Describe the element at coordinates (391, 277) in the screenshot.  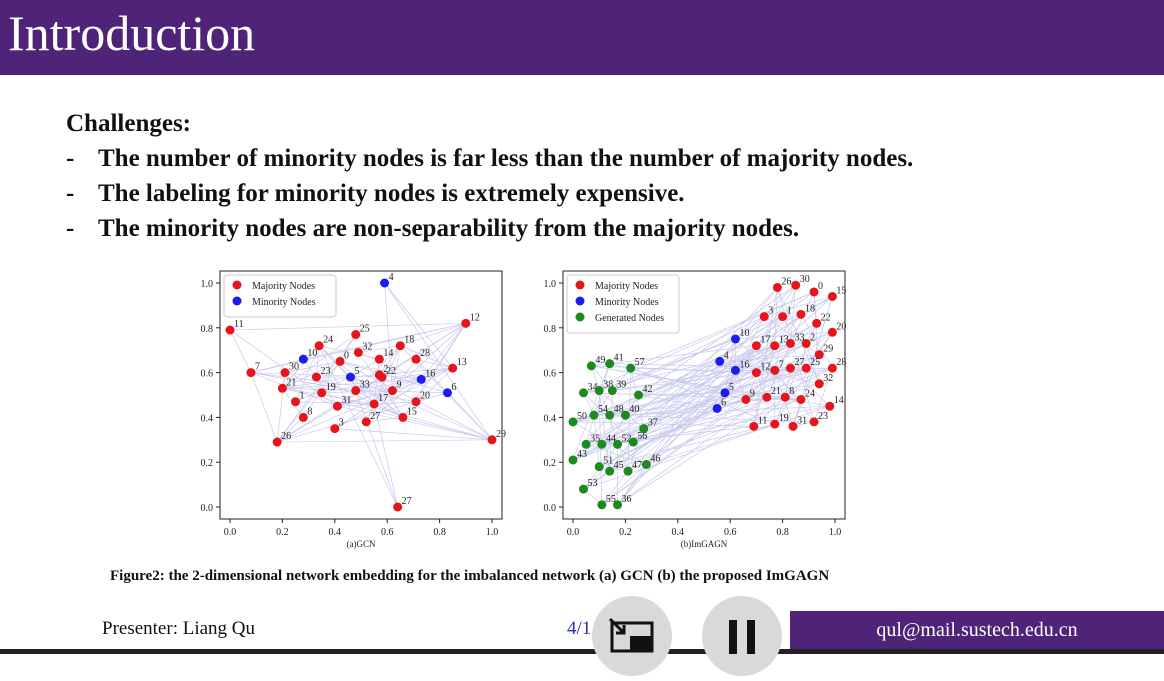
I see `node-label: 4` at that location.